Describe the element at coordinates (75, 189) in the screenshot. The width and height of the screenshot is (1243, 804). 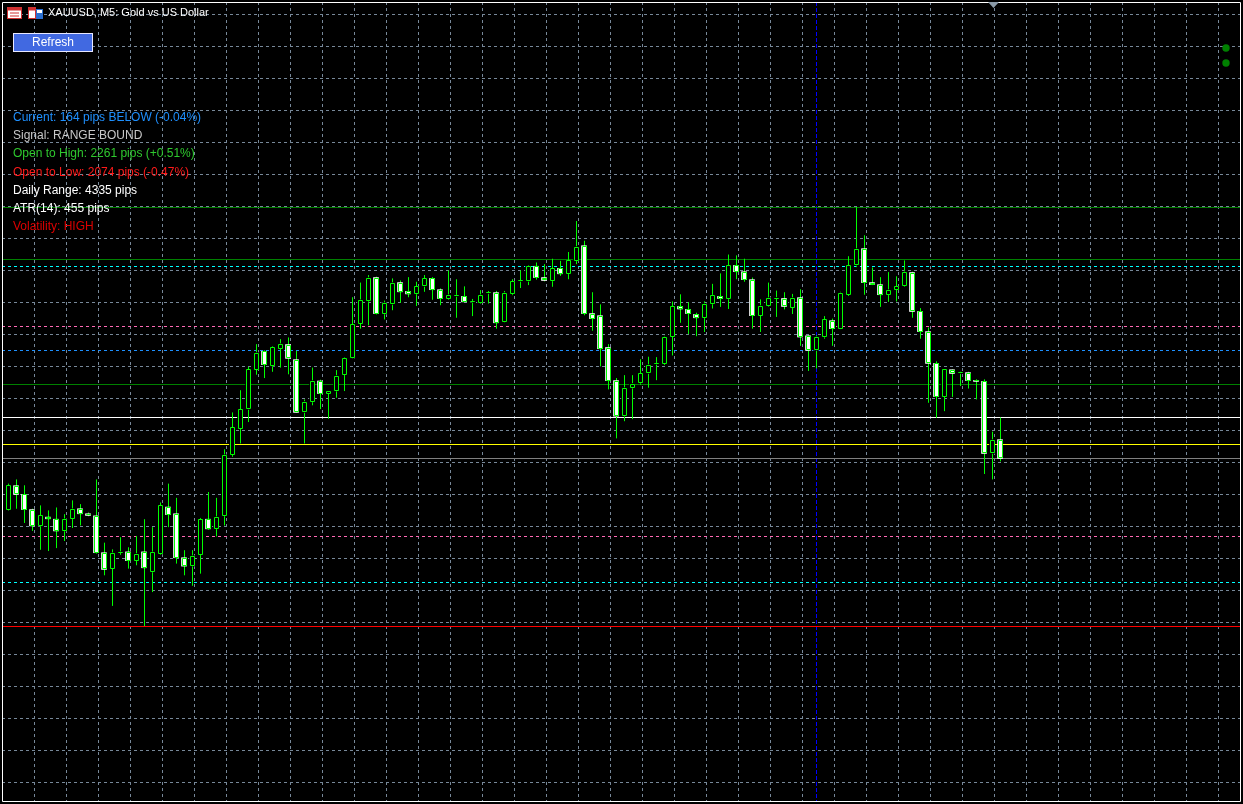
I see `text: Daily Range: 4335 pips` at that location.